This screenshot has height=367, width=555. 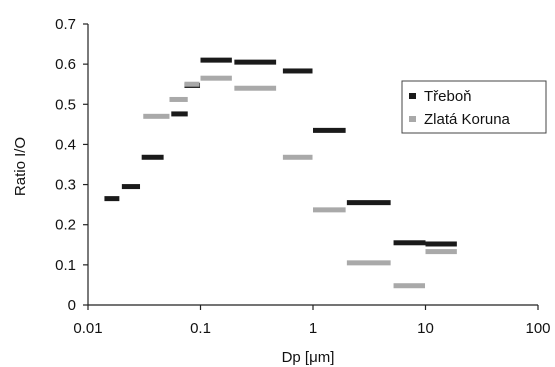 I want to click on x-tick-label: 0.01, so click(x=87, y=328).